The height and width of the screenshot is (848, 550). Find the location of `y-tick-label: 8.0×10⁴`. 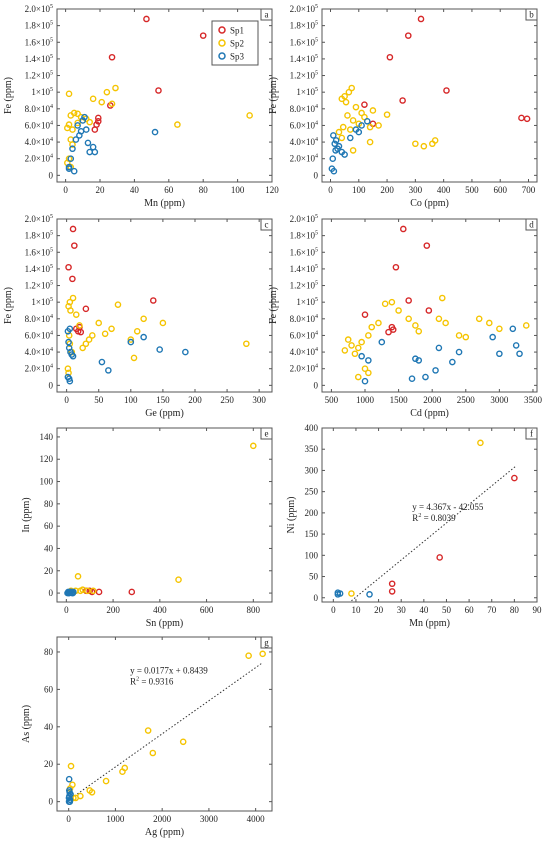

y-tick-label: 8.0×10⁴ is located at coordinates (39, 109).